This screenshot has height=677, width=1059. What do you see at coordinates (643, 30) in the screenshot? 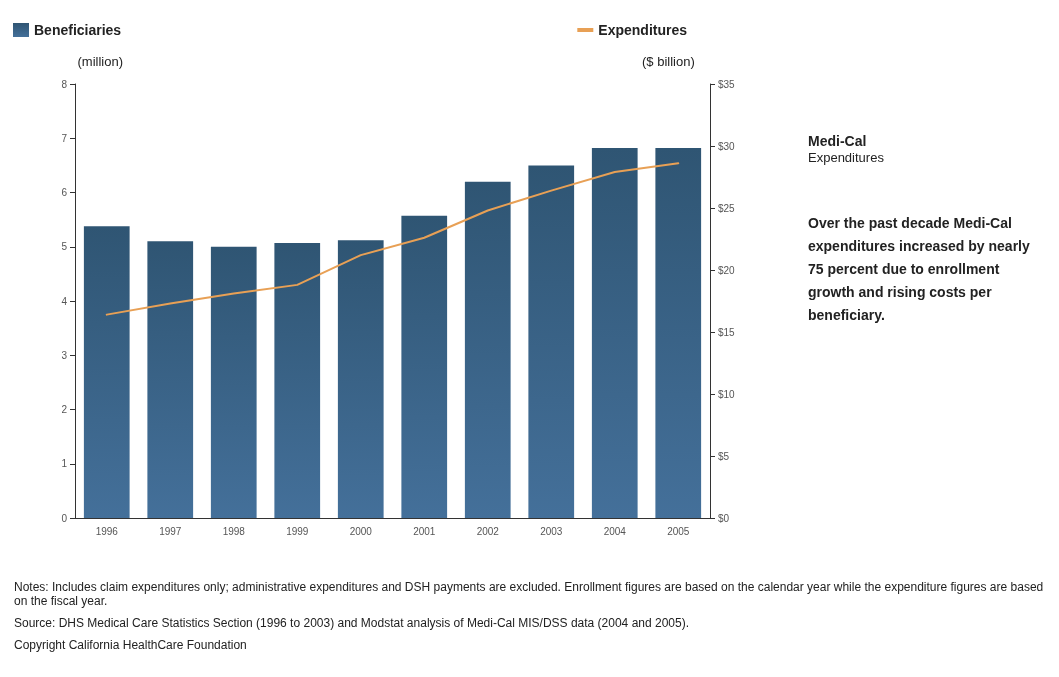
I see `legend-label: Expenditures` at bounding box center [643, 30].